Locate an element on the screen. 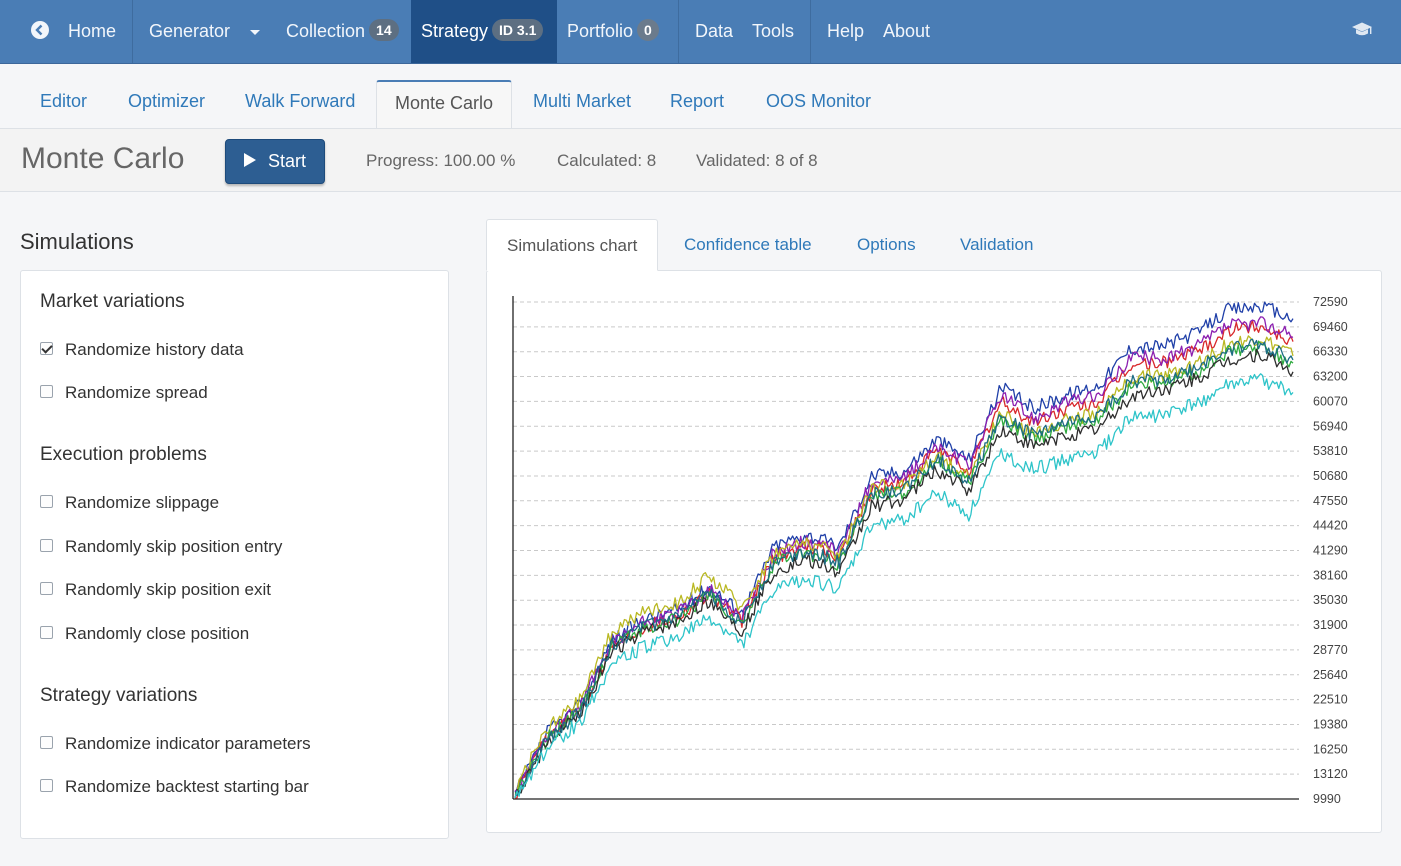 This screenshot has height=866, width=1401. tab-walk-forward: Walk Forward is located at coordinates (300, 101).